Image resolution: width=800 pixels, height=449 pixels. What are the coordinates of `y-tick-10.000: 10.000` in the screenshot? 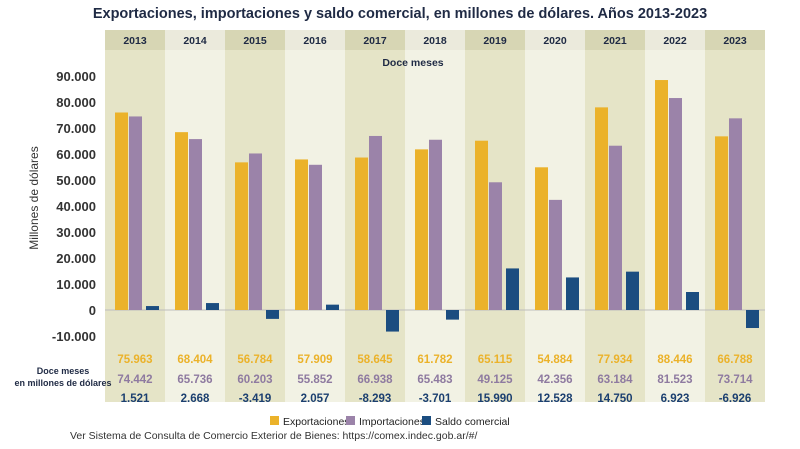 It's located at (76, 284).